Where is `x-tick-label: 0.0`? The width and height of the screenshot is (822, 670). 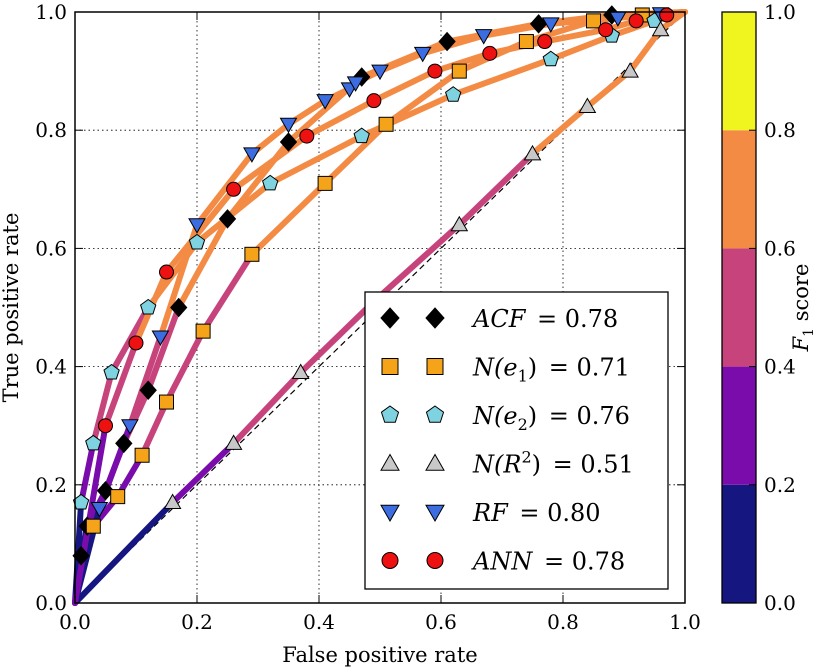 x-tick-label: 0.0 is located at coordinates (75, 622).